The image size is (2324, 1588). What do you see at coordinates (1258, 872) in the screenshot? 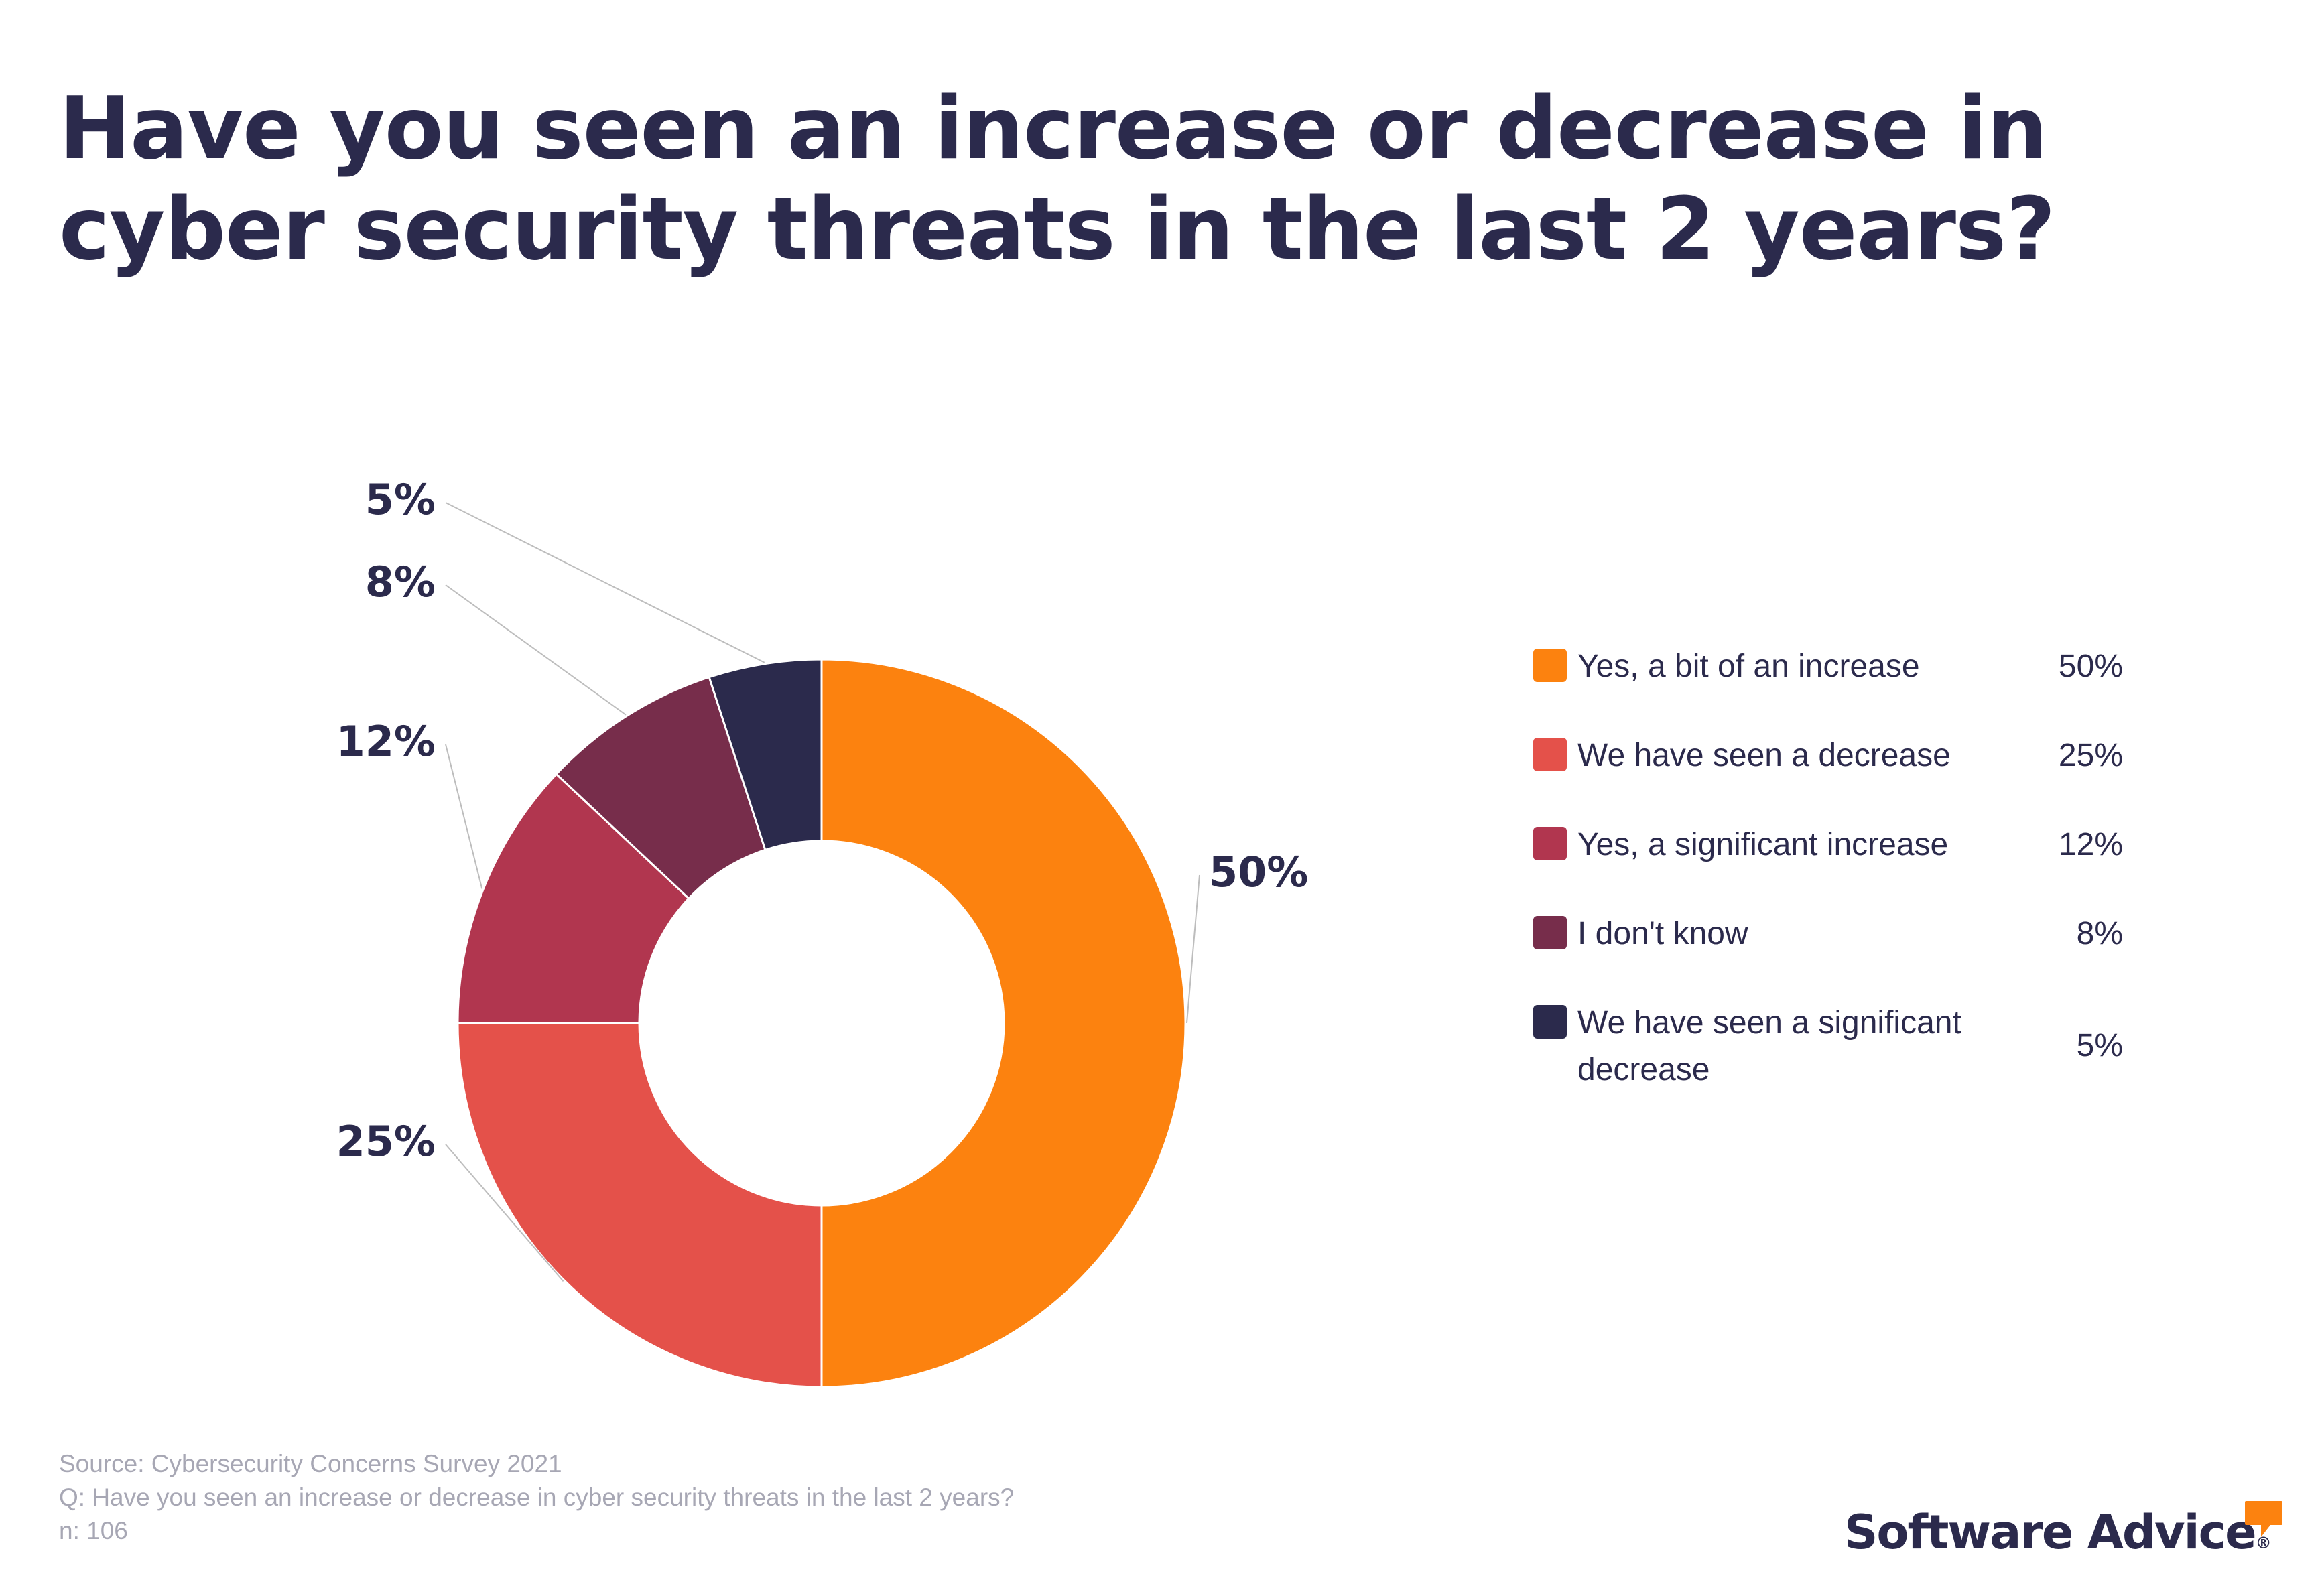
I see `data-label-bit-increase: 50%` at bounding box center [1258, 872].